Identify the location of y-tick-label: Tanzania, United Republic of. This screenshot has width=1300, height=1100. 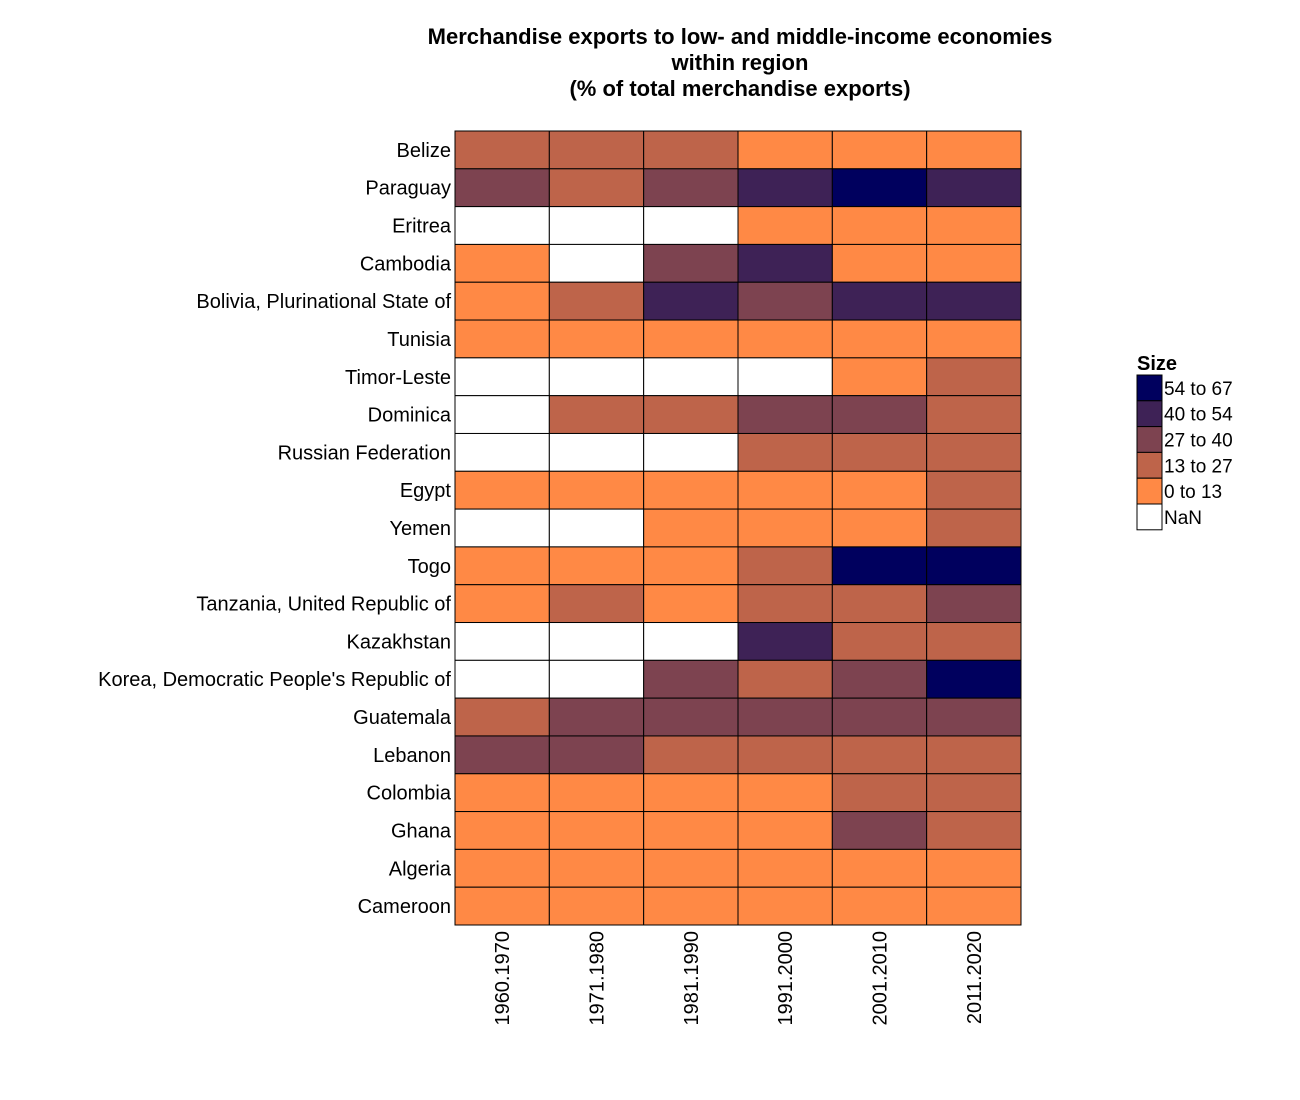
(323, 605).